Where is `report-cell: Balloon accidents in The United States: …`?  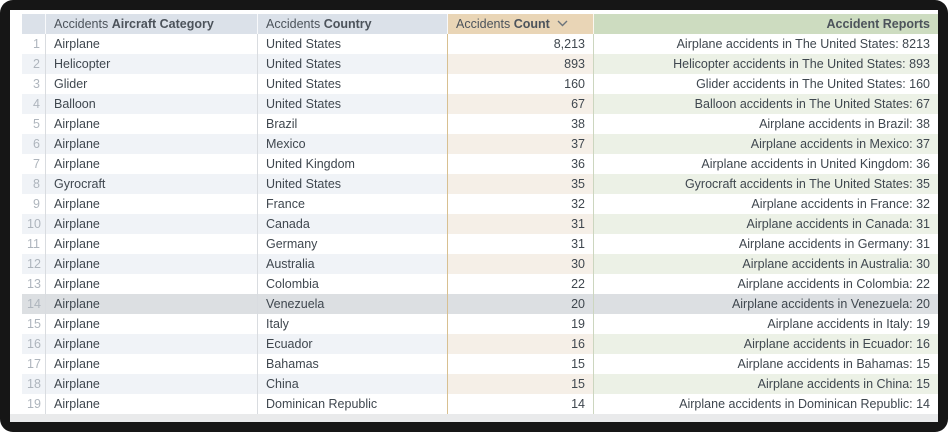
report-cell: Balloon accidents in The United States: … is located at coordinates (766, 104).